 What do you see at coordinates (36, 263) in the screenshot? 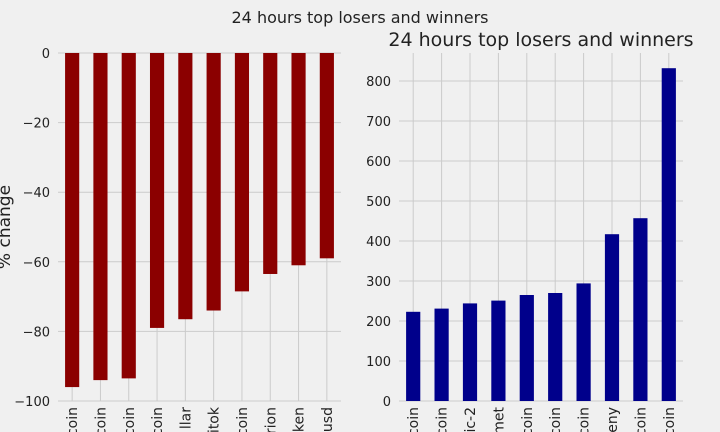
I see `left-y-tick-label: −60` at bounding box center [36, 263].